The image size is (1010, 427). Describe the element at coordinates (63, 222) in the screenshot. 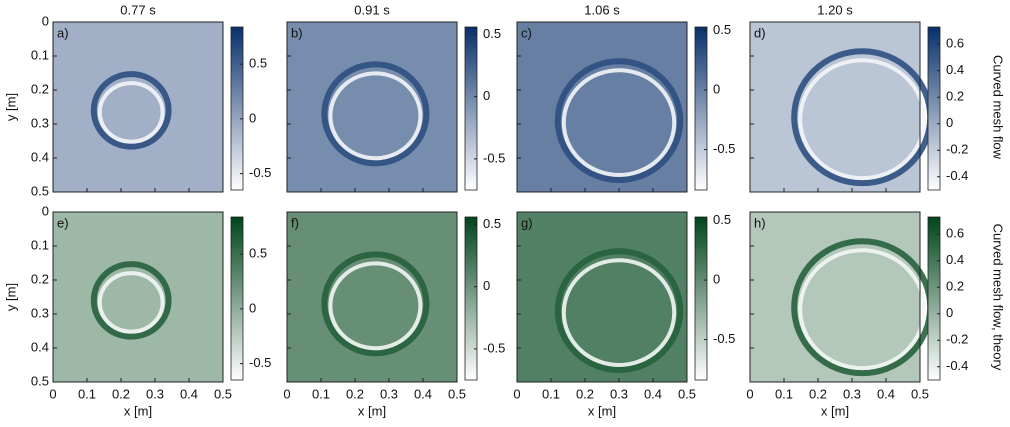

I see `panel-label: e)` at that location.